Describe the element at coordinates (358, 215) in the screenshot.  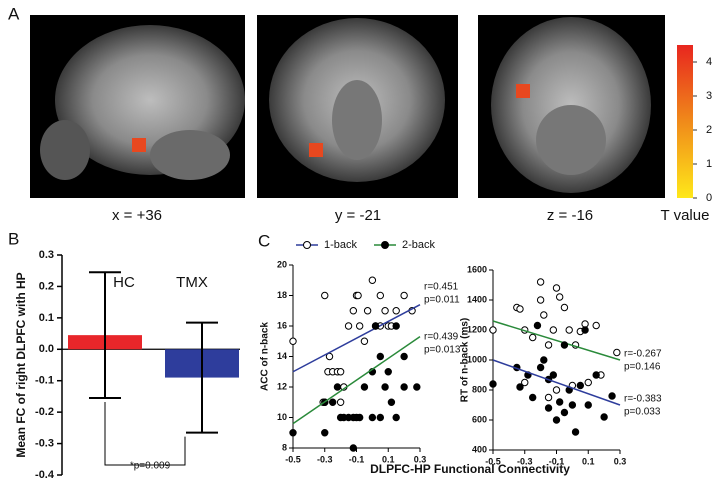
I see `slice-label: y = -21` at that location.